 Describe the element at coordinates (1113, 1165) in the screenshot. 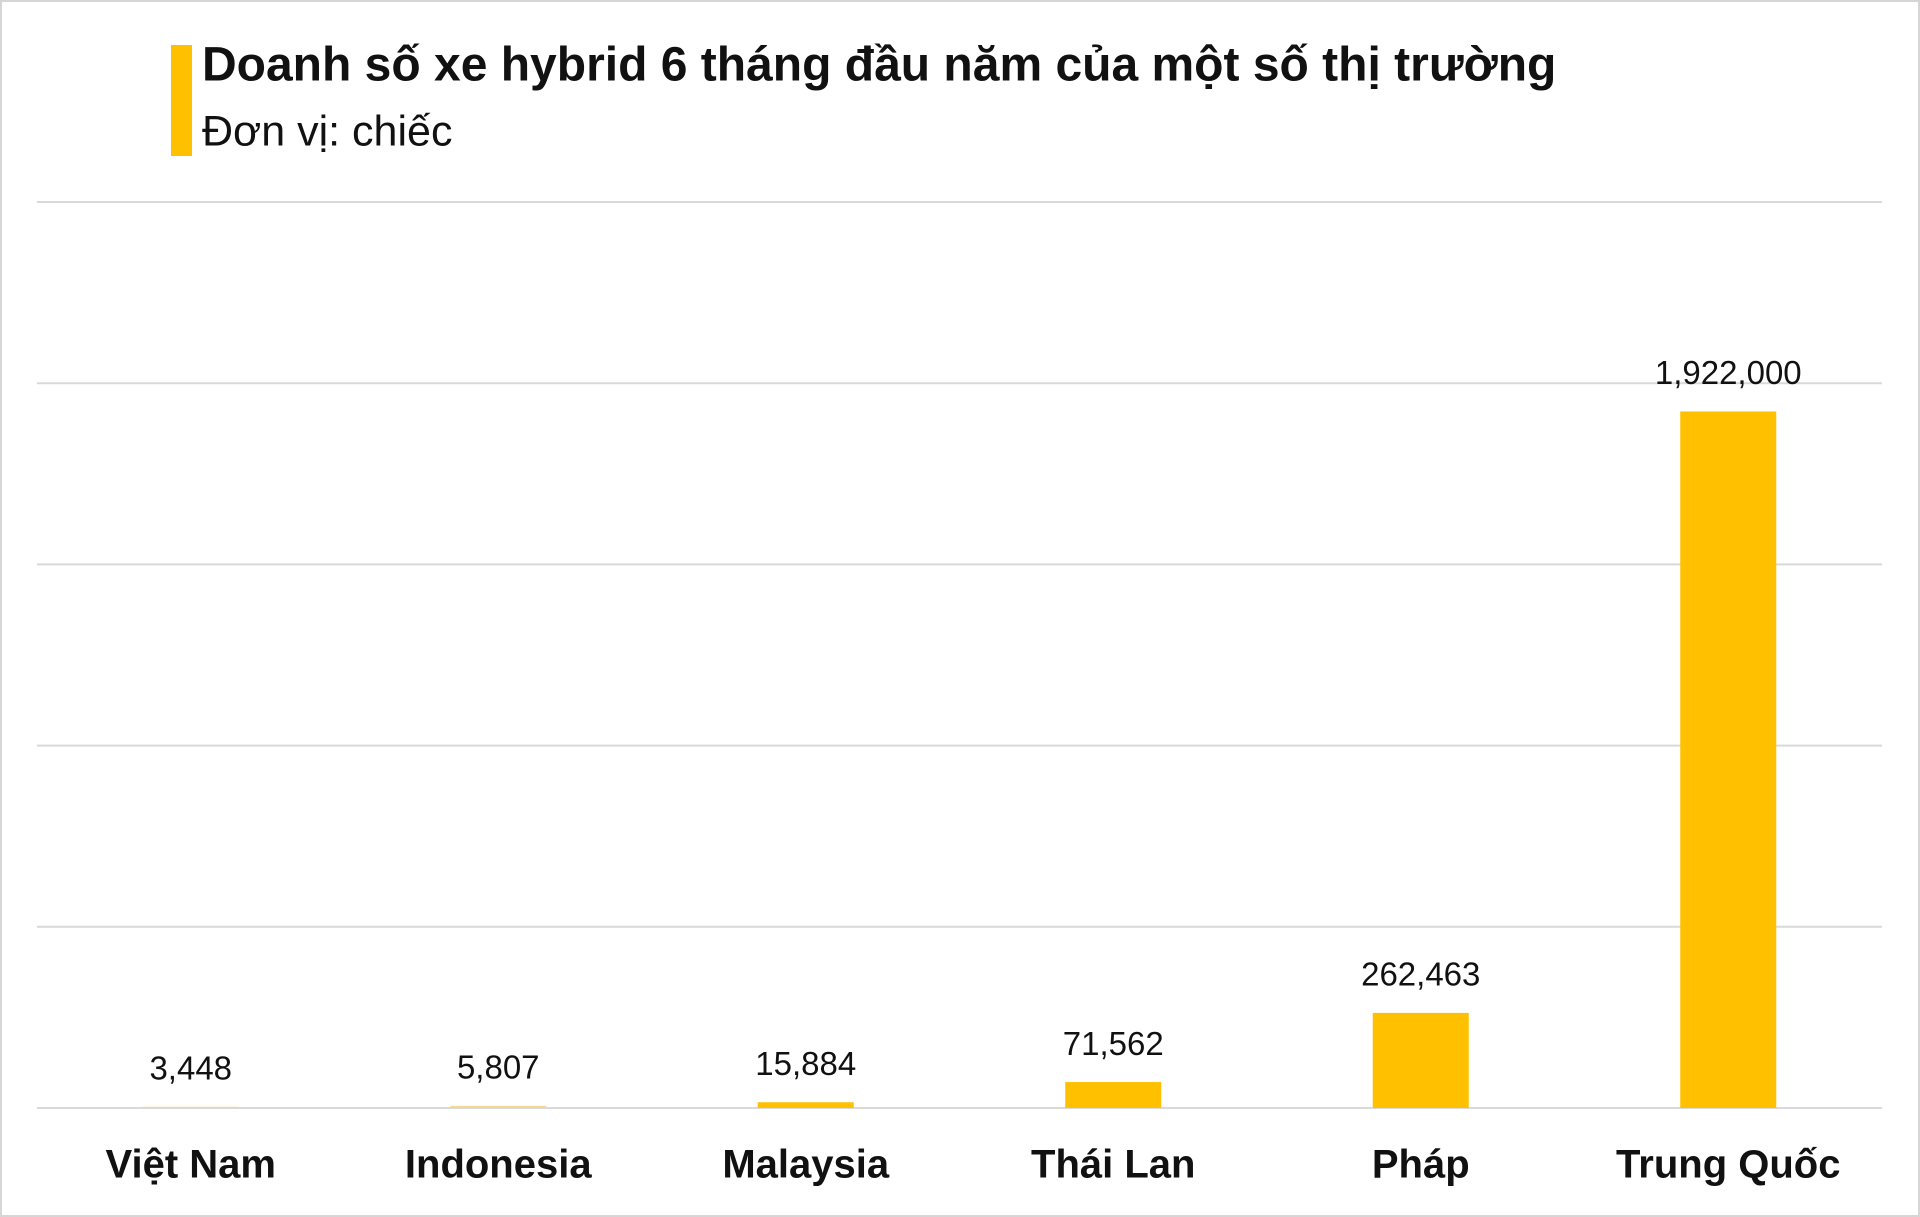

I see `x-tick-label: Thái Lan` at that location.